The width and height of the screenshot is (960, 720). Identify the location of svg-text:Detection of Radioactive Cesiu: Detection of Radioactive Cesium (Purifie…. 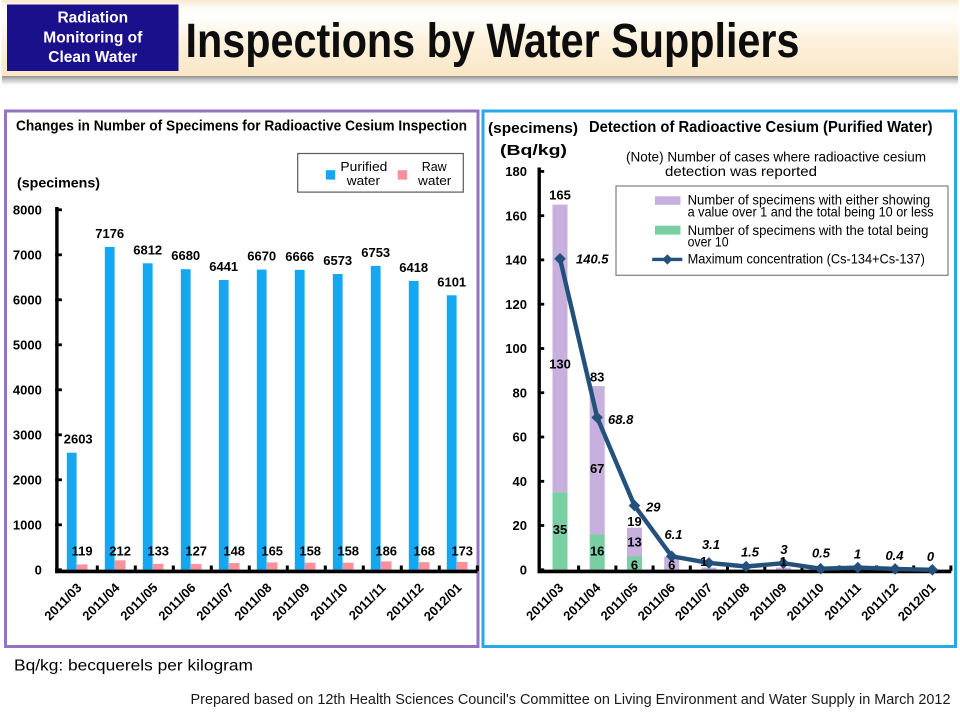
(761, 127).